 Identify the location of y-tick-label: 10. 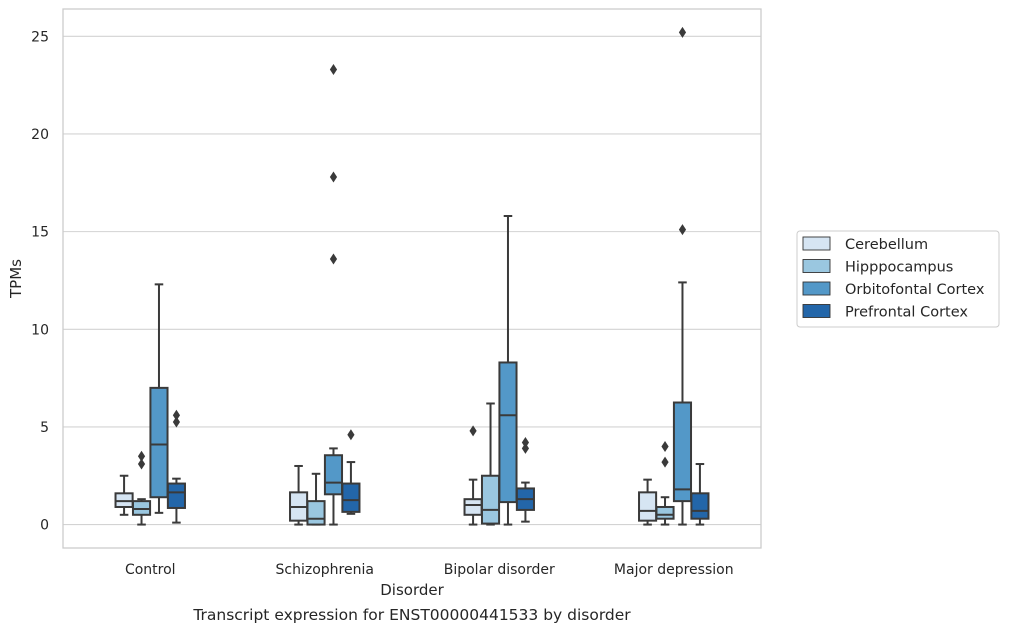
(40, 330).